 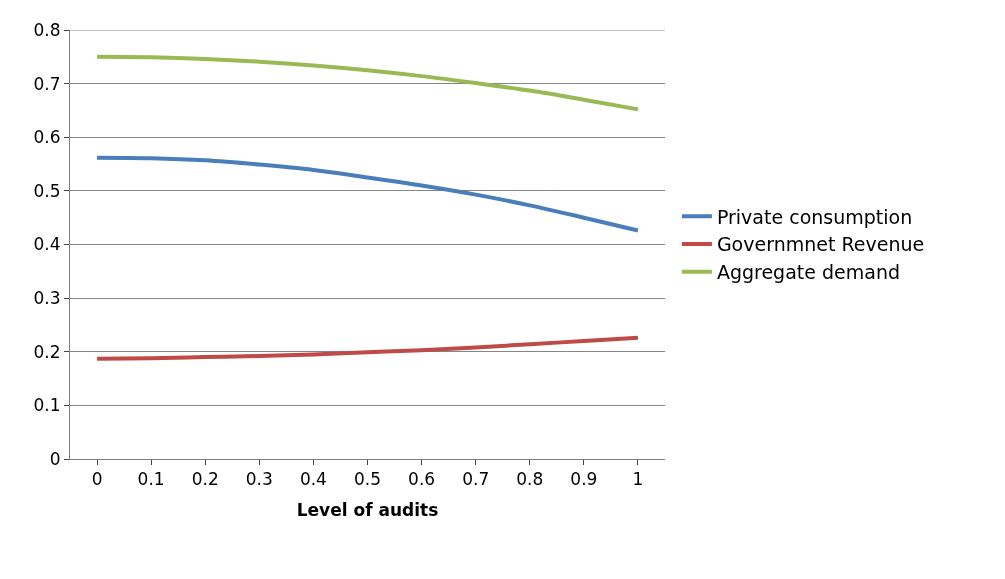 I want to click on legend-label: Aggregate demand, so click(x=808, y=272).